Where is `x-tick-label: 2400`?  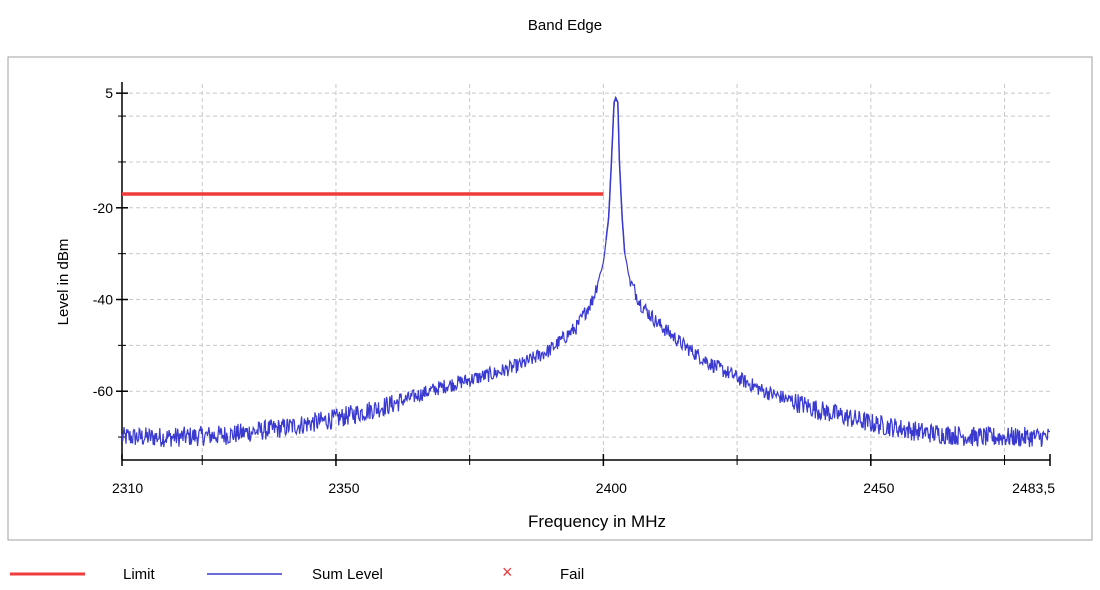 x-tick-label: 2400 is located at coordinates (611, 488).